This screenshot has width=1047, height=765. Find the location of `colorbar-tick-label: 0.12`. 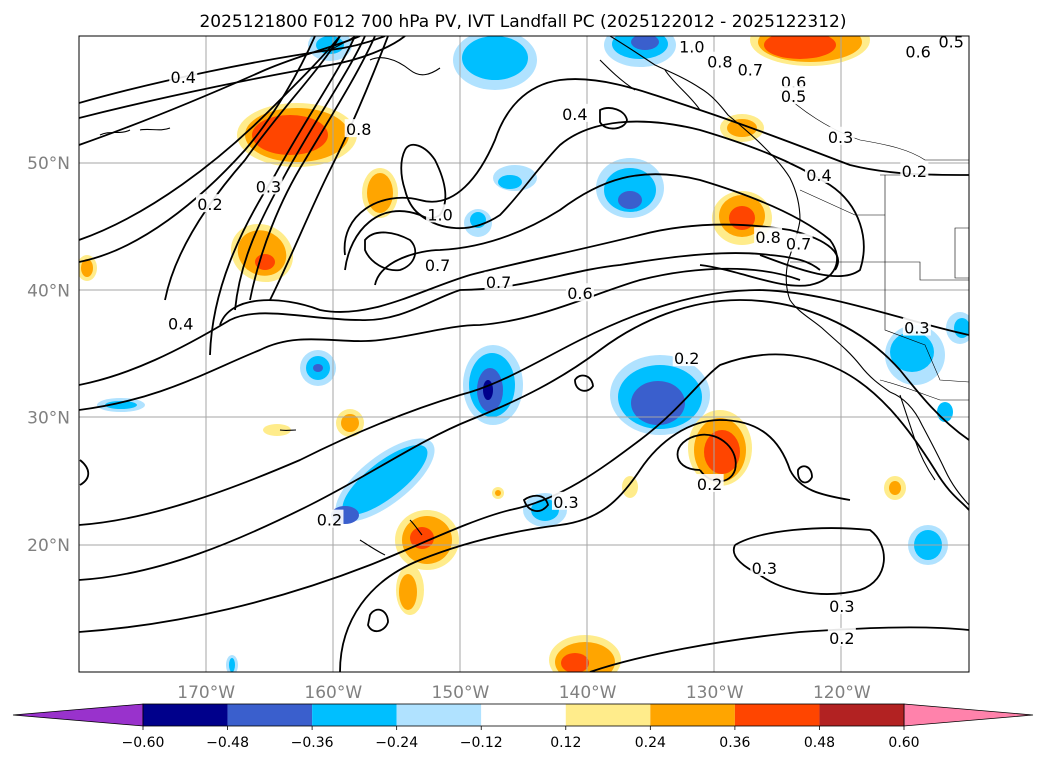

colorbar-tick-label: 0.12 is located at coordinates (565, 743).